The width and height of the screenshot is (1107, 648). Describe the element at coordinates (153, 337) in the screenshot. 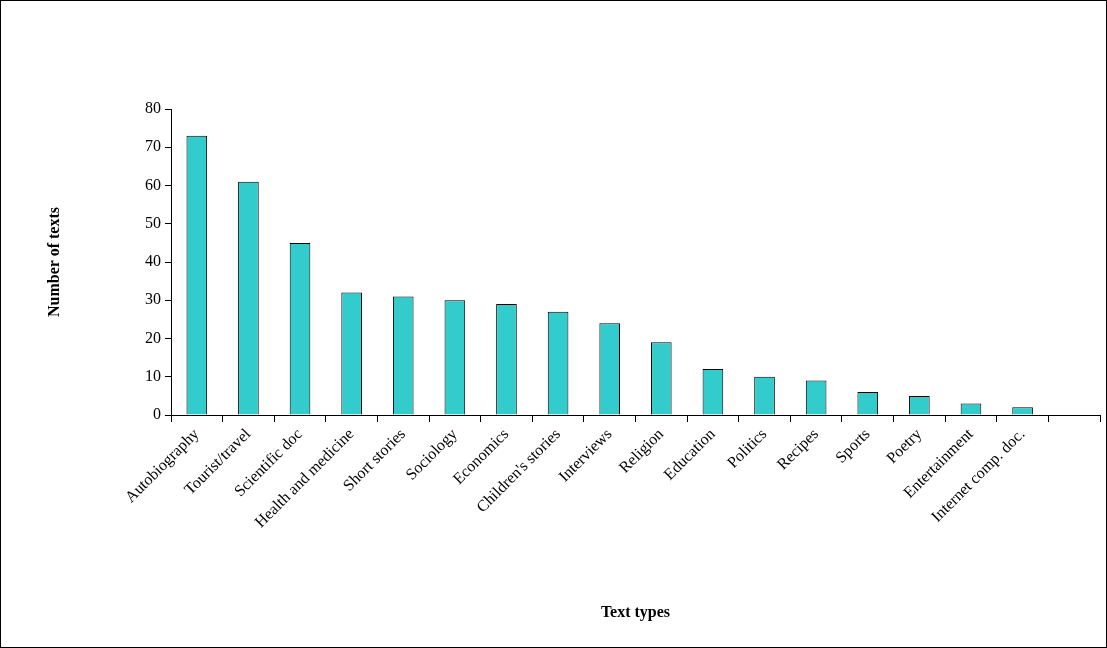

I see `y-tick-label: 20` at that location.